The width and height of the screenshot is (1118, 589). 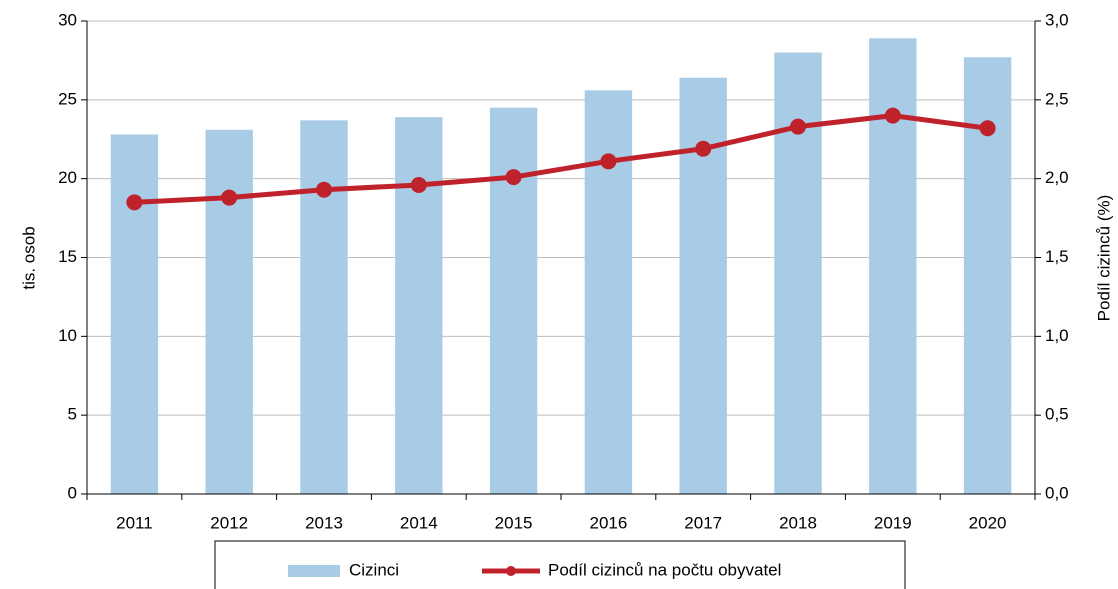 I want to click on y2-tick-label: 1,0, so click(x=1057, y=335).